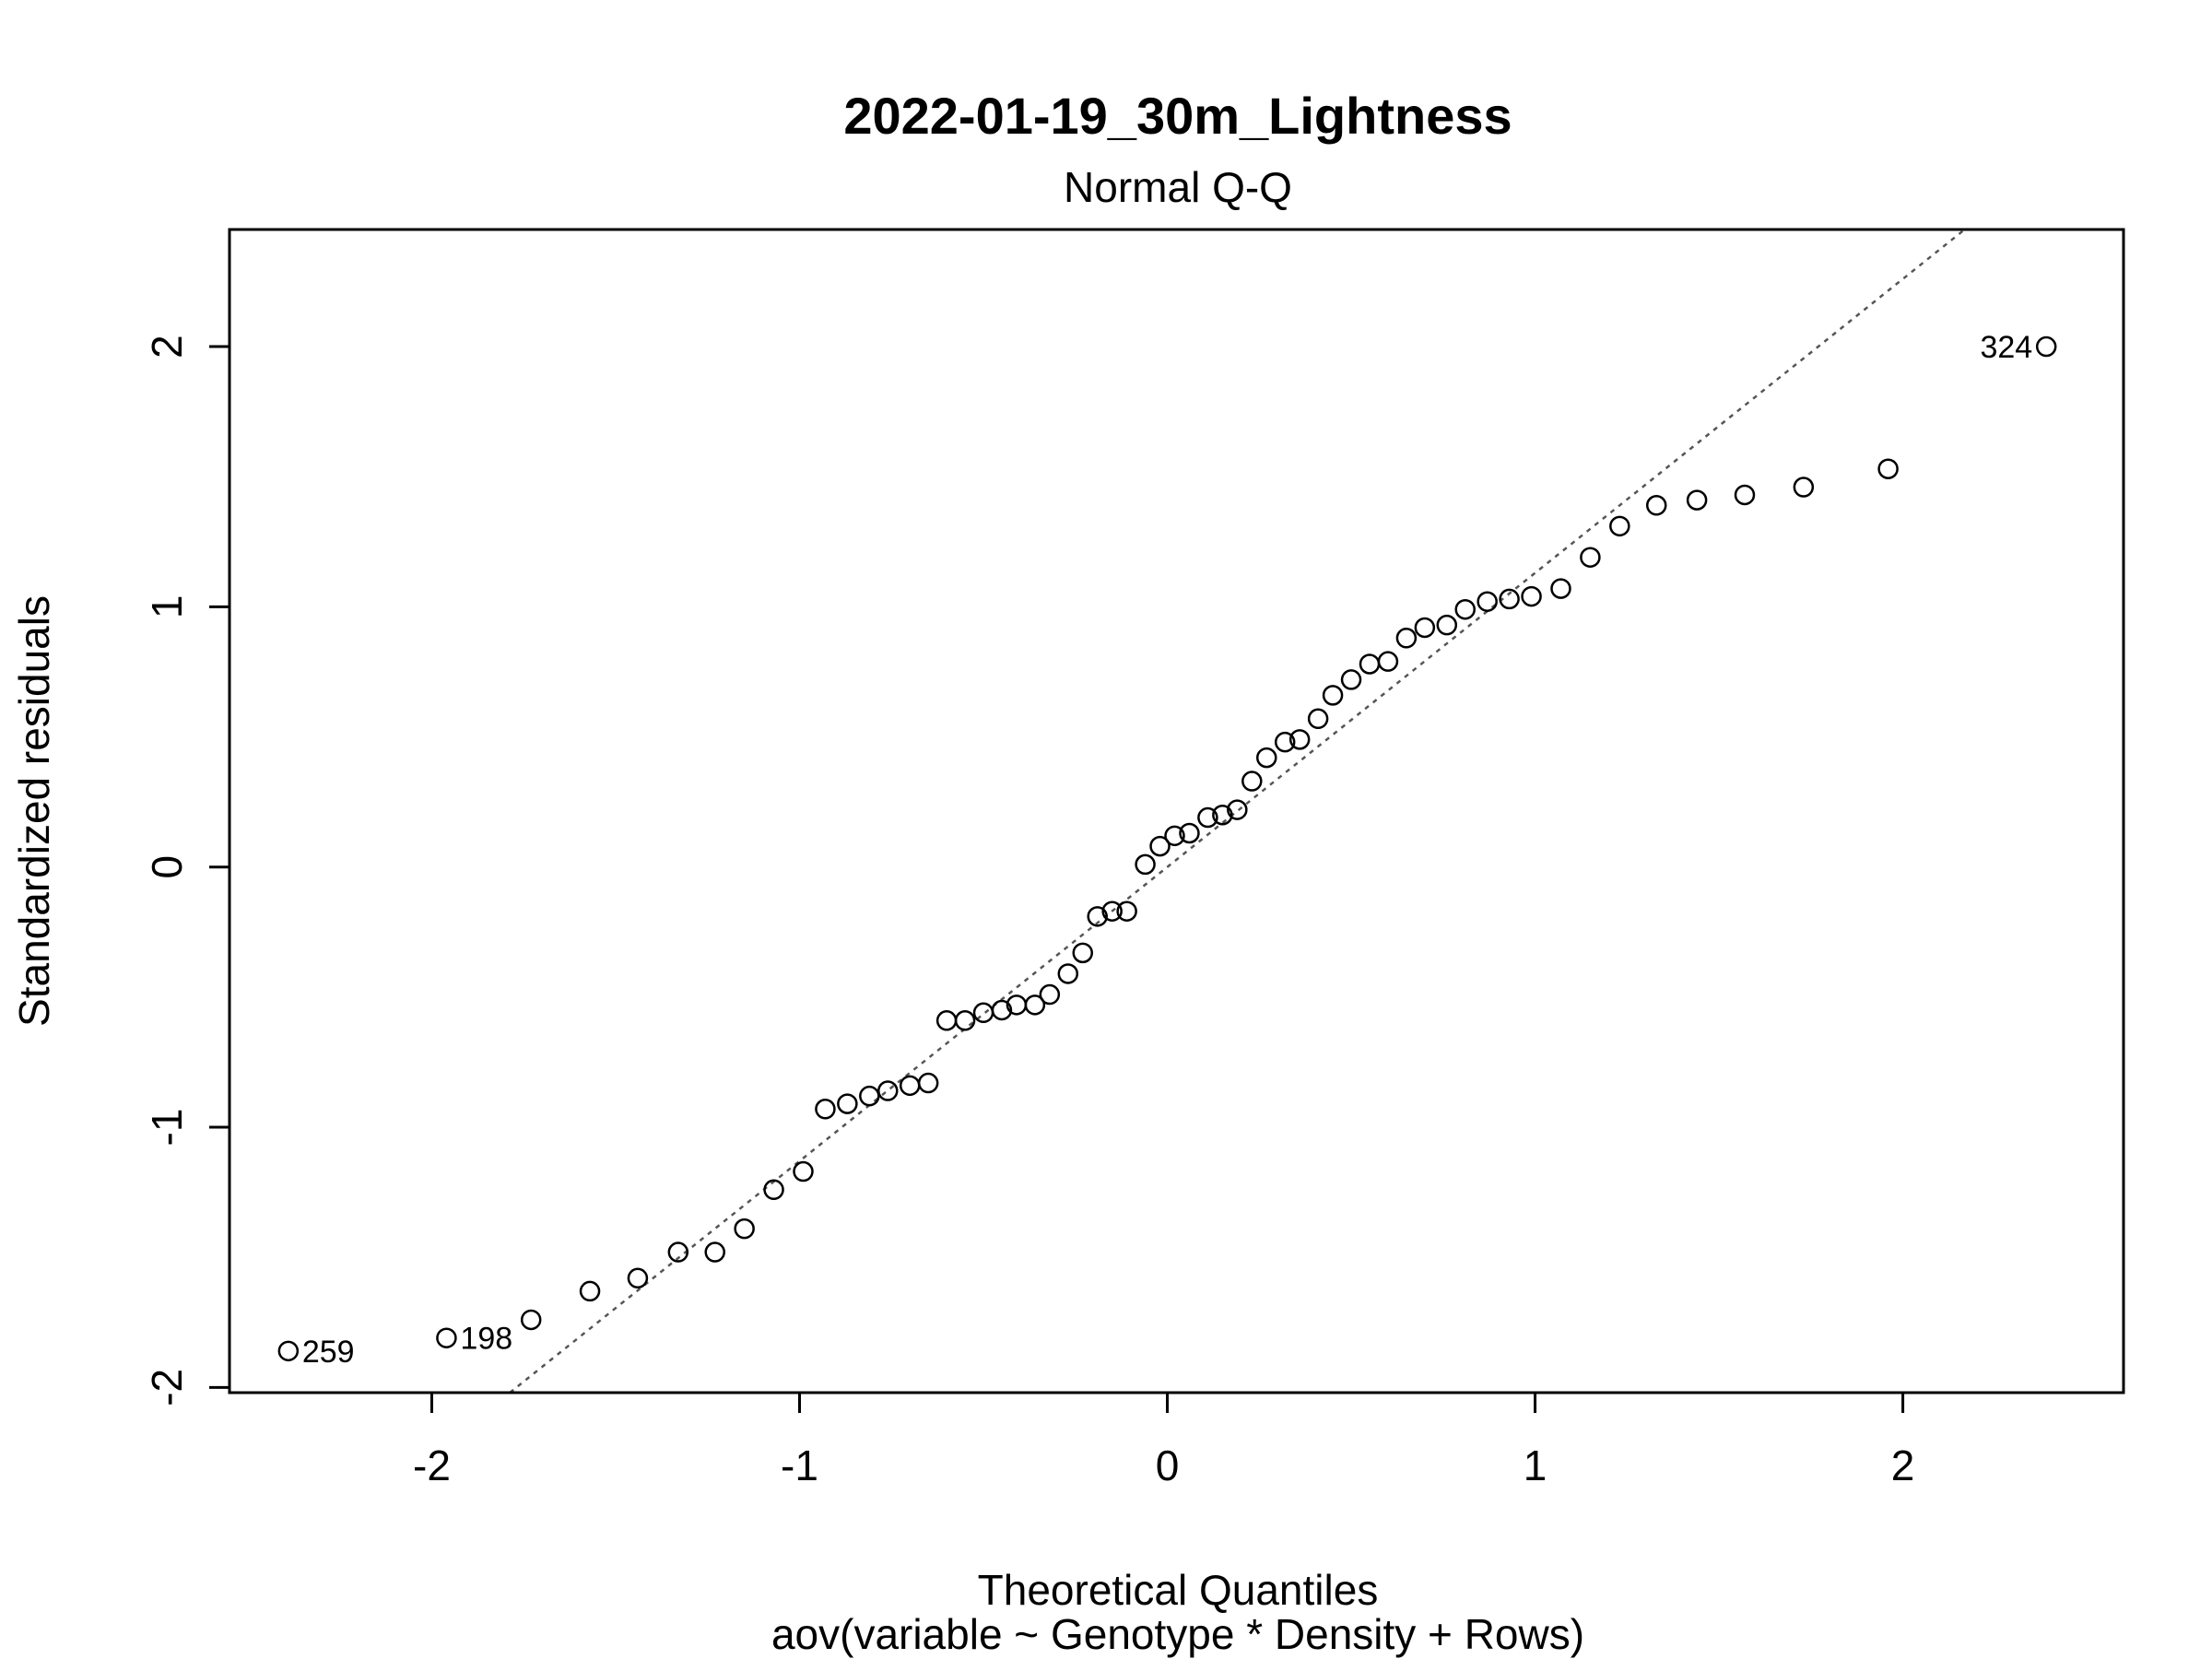 This screenshot has height=1659, width=2212. Describe the element at coordinates (1177, 116) in the screenshot. I see `chart-title: 2022-01-19_30m_Lightness` at that location.